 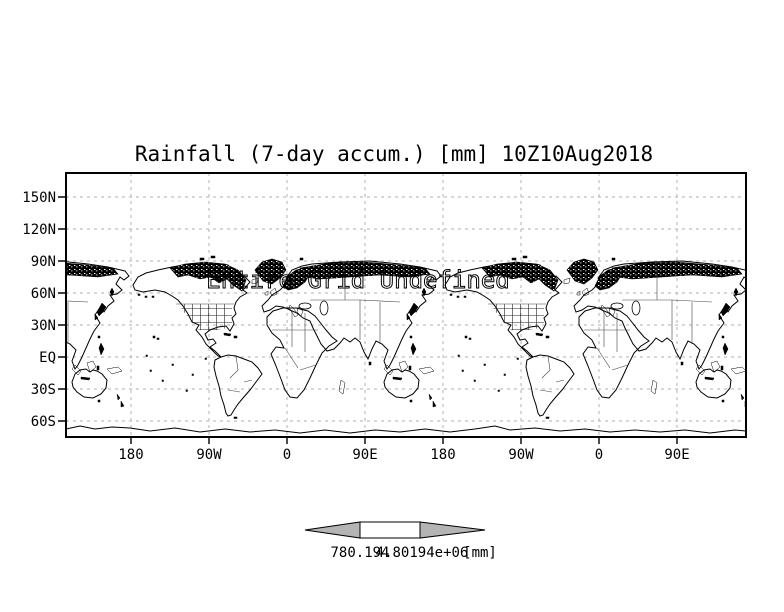 I want to click on colorbar: 780.194 4.80194e+06 [mm], so click(x=400, y=541).